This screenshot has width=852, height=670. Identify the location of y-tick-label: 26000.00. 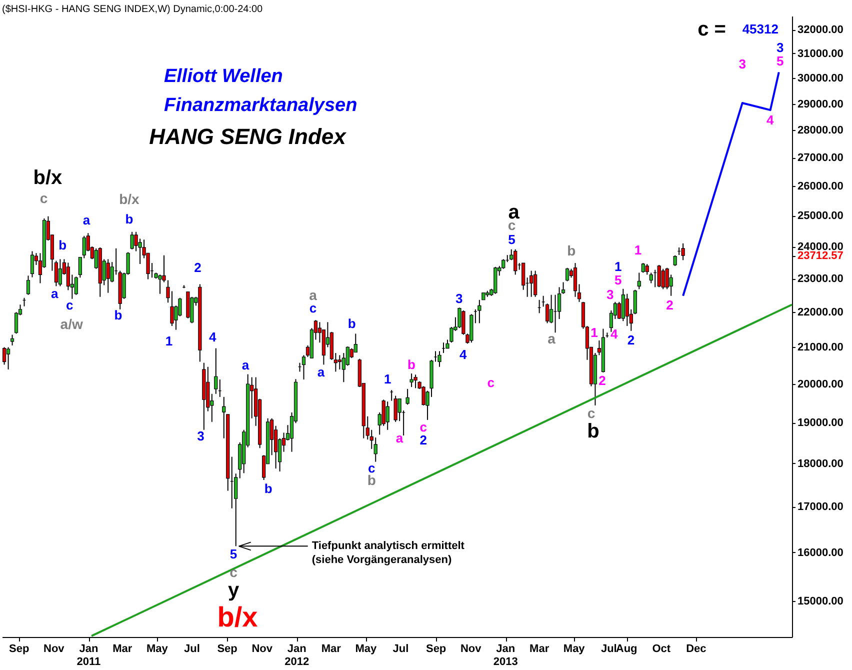
(821, 186).